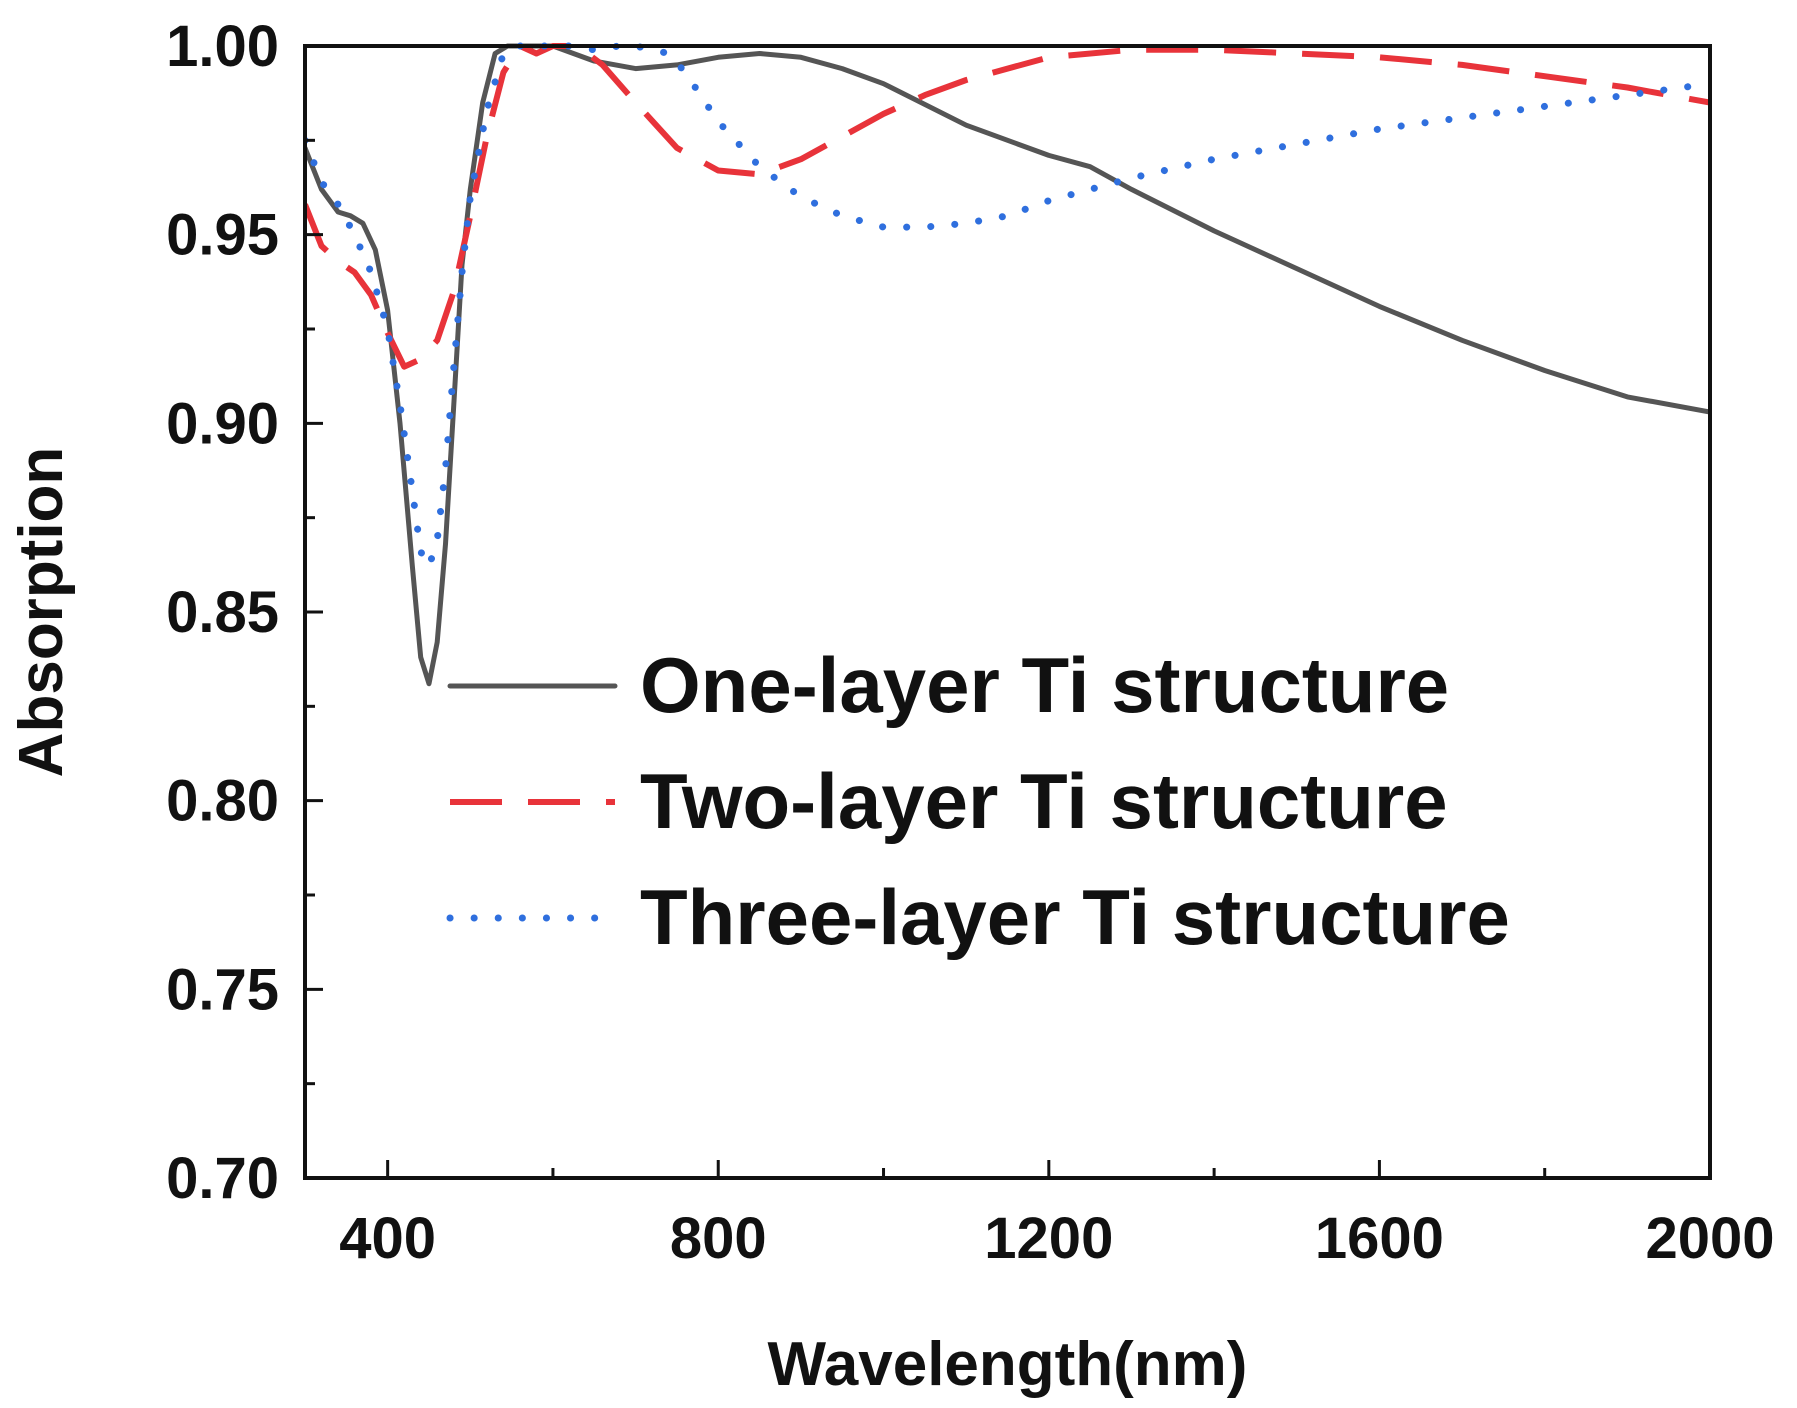 This screenshot has width=1797, height=1408. Describe the element at coordinates (1044, 801) in the screenshot. I see `legend-label-two-layer: Two-layer Ti structure` at that location.